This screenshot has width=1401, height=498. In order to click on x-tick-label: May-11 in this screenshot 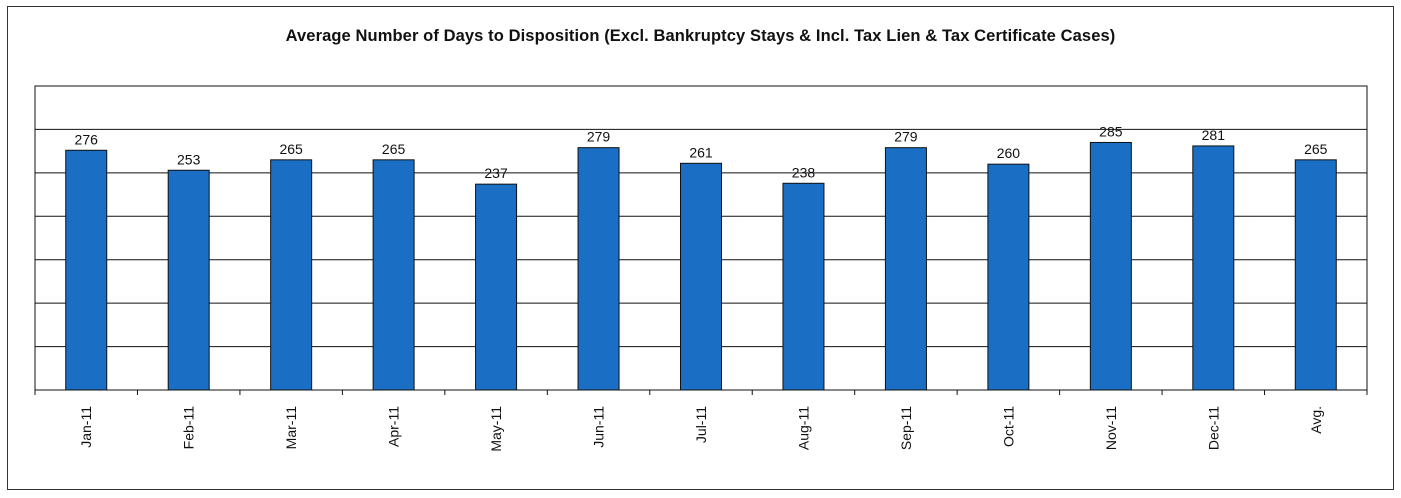, I will do `click(496, 429)`.